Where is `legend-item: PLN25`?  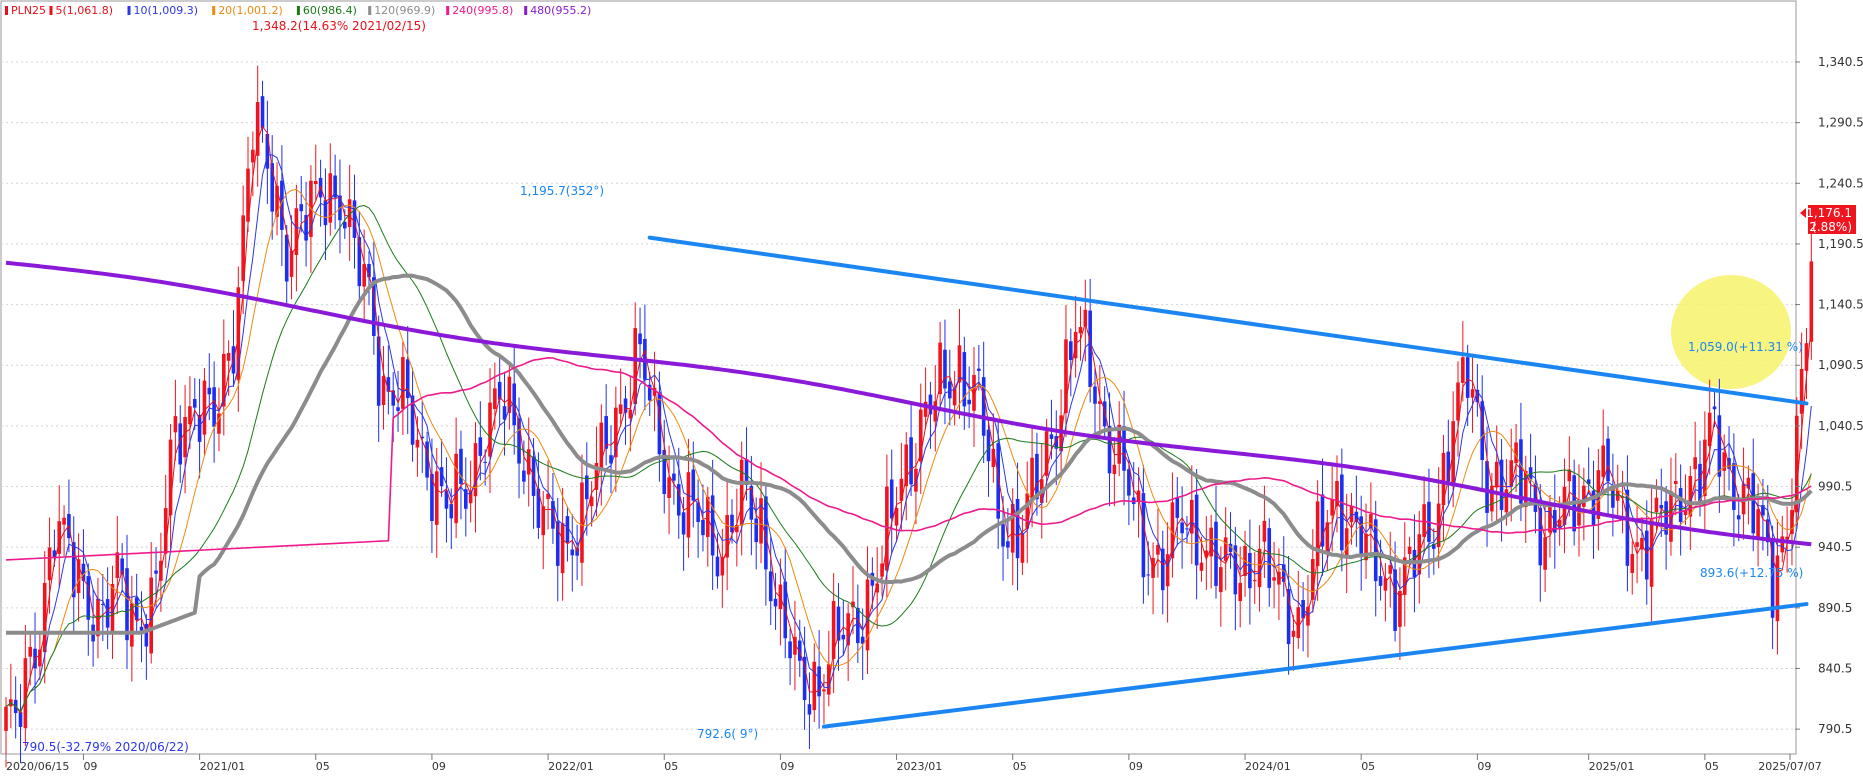 legend-item: PLN25 is located at coordinates (28, 10).